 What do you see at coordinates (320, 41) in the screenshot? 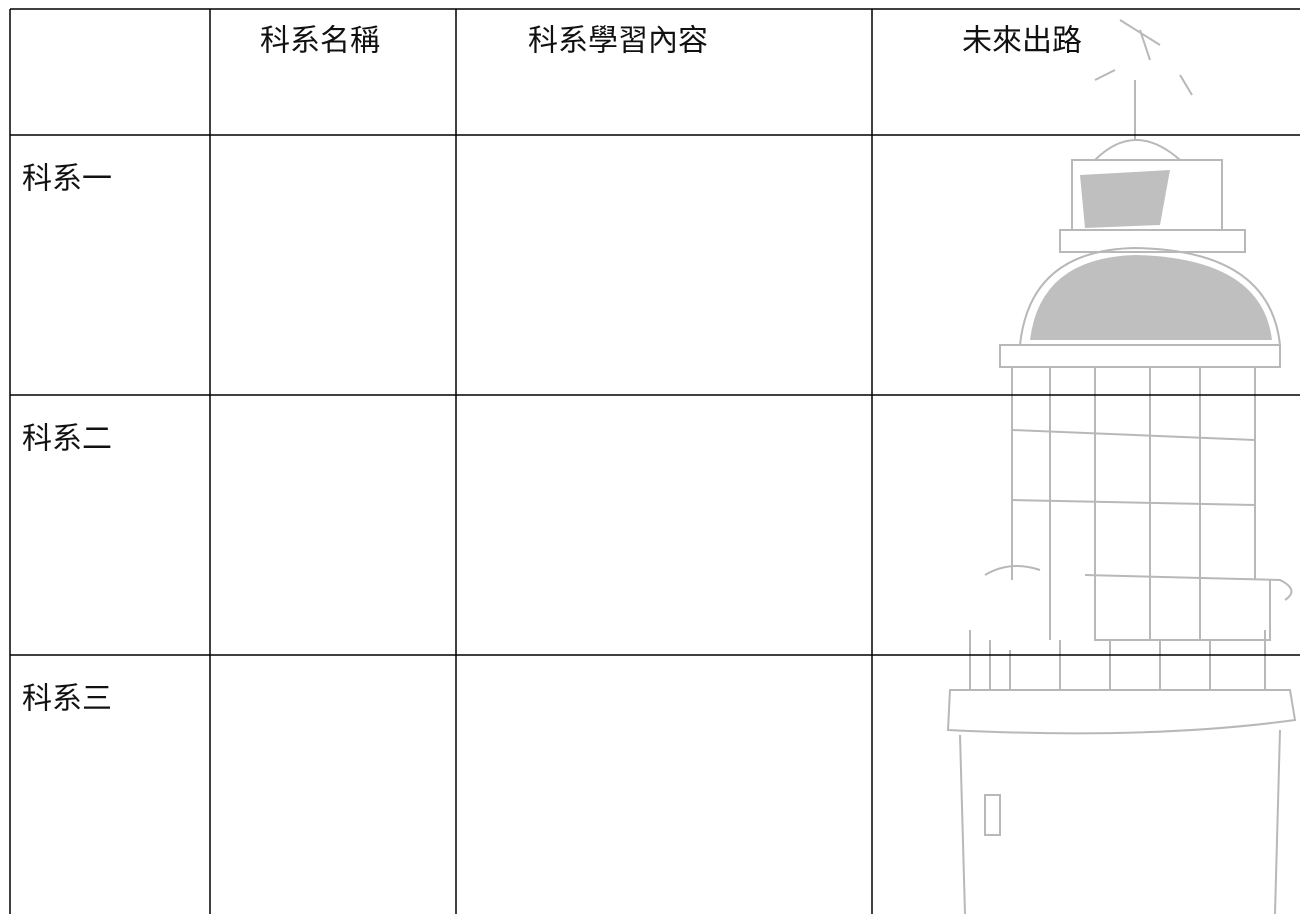
I see `column-header: 科系名稱` at bounding box center [320, 41].